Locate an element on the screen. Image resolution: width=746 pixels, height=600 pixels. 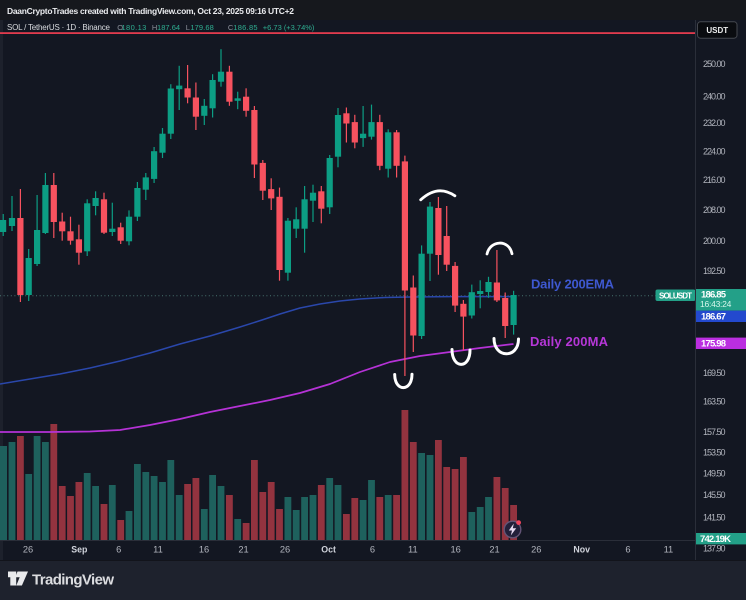
svg-text: 192.50 is located at coordinates (714, 271).